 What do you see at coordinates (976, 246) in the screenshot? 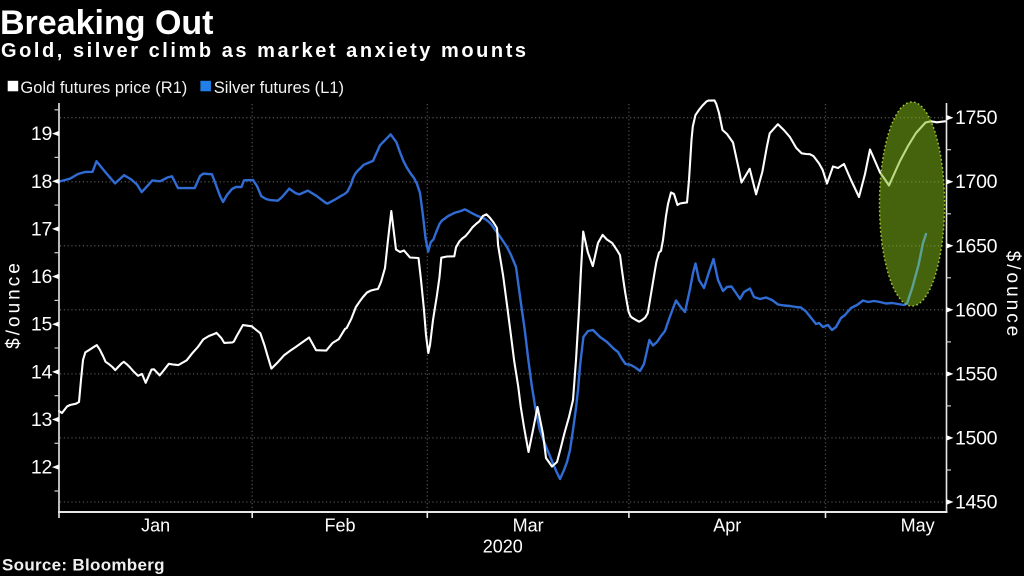
I see `svg-text: 1650` at bounding box center [976, 246].